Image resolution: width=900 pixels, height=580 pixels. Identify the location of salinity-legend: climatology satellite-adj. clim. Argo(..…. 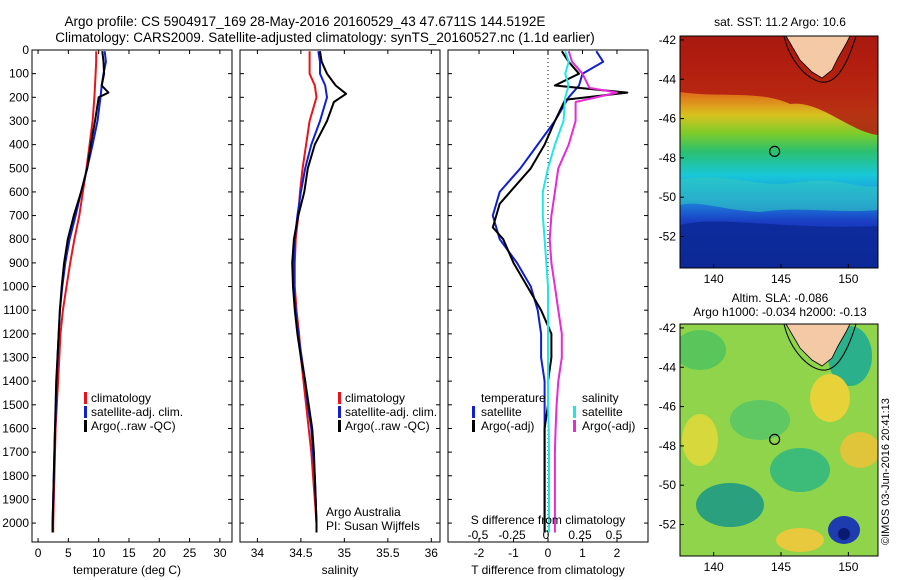
(387, 412).